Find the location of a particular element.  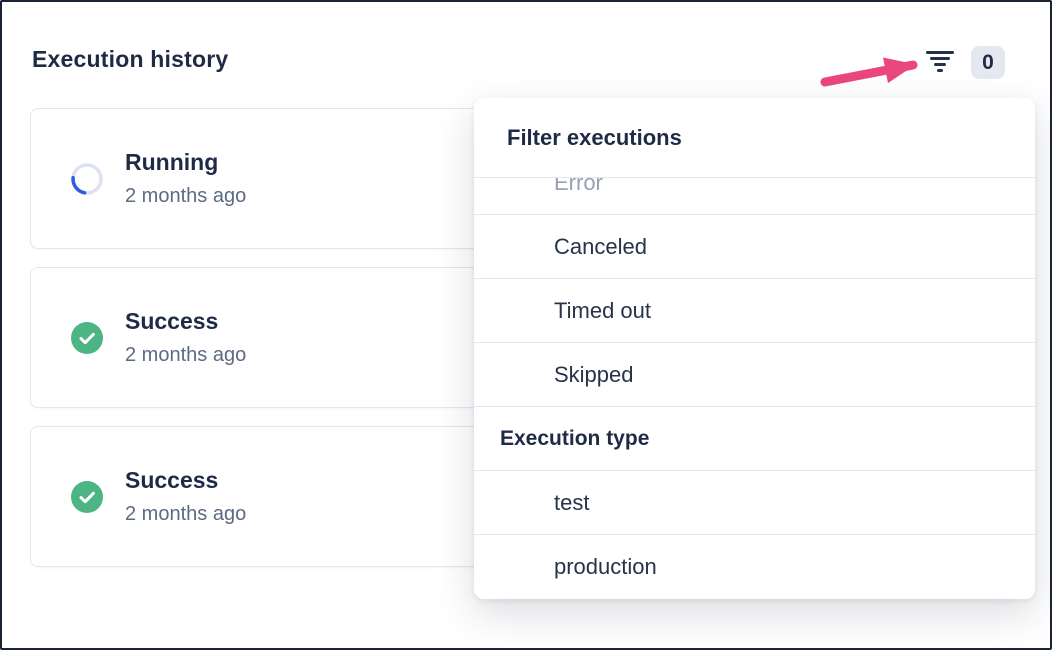

filter-section-execution-type: Execution type is located at coordinates (754, 439).